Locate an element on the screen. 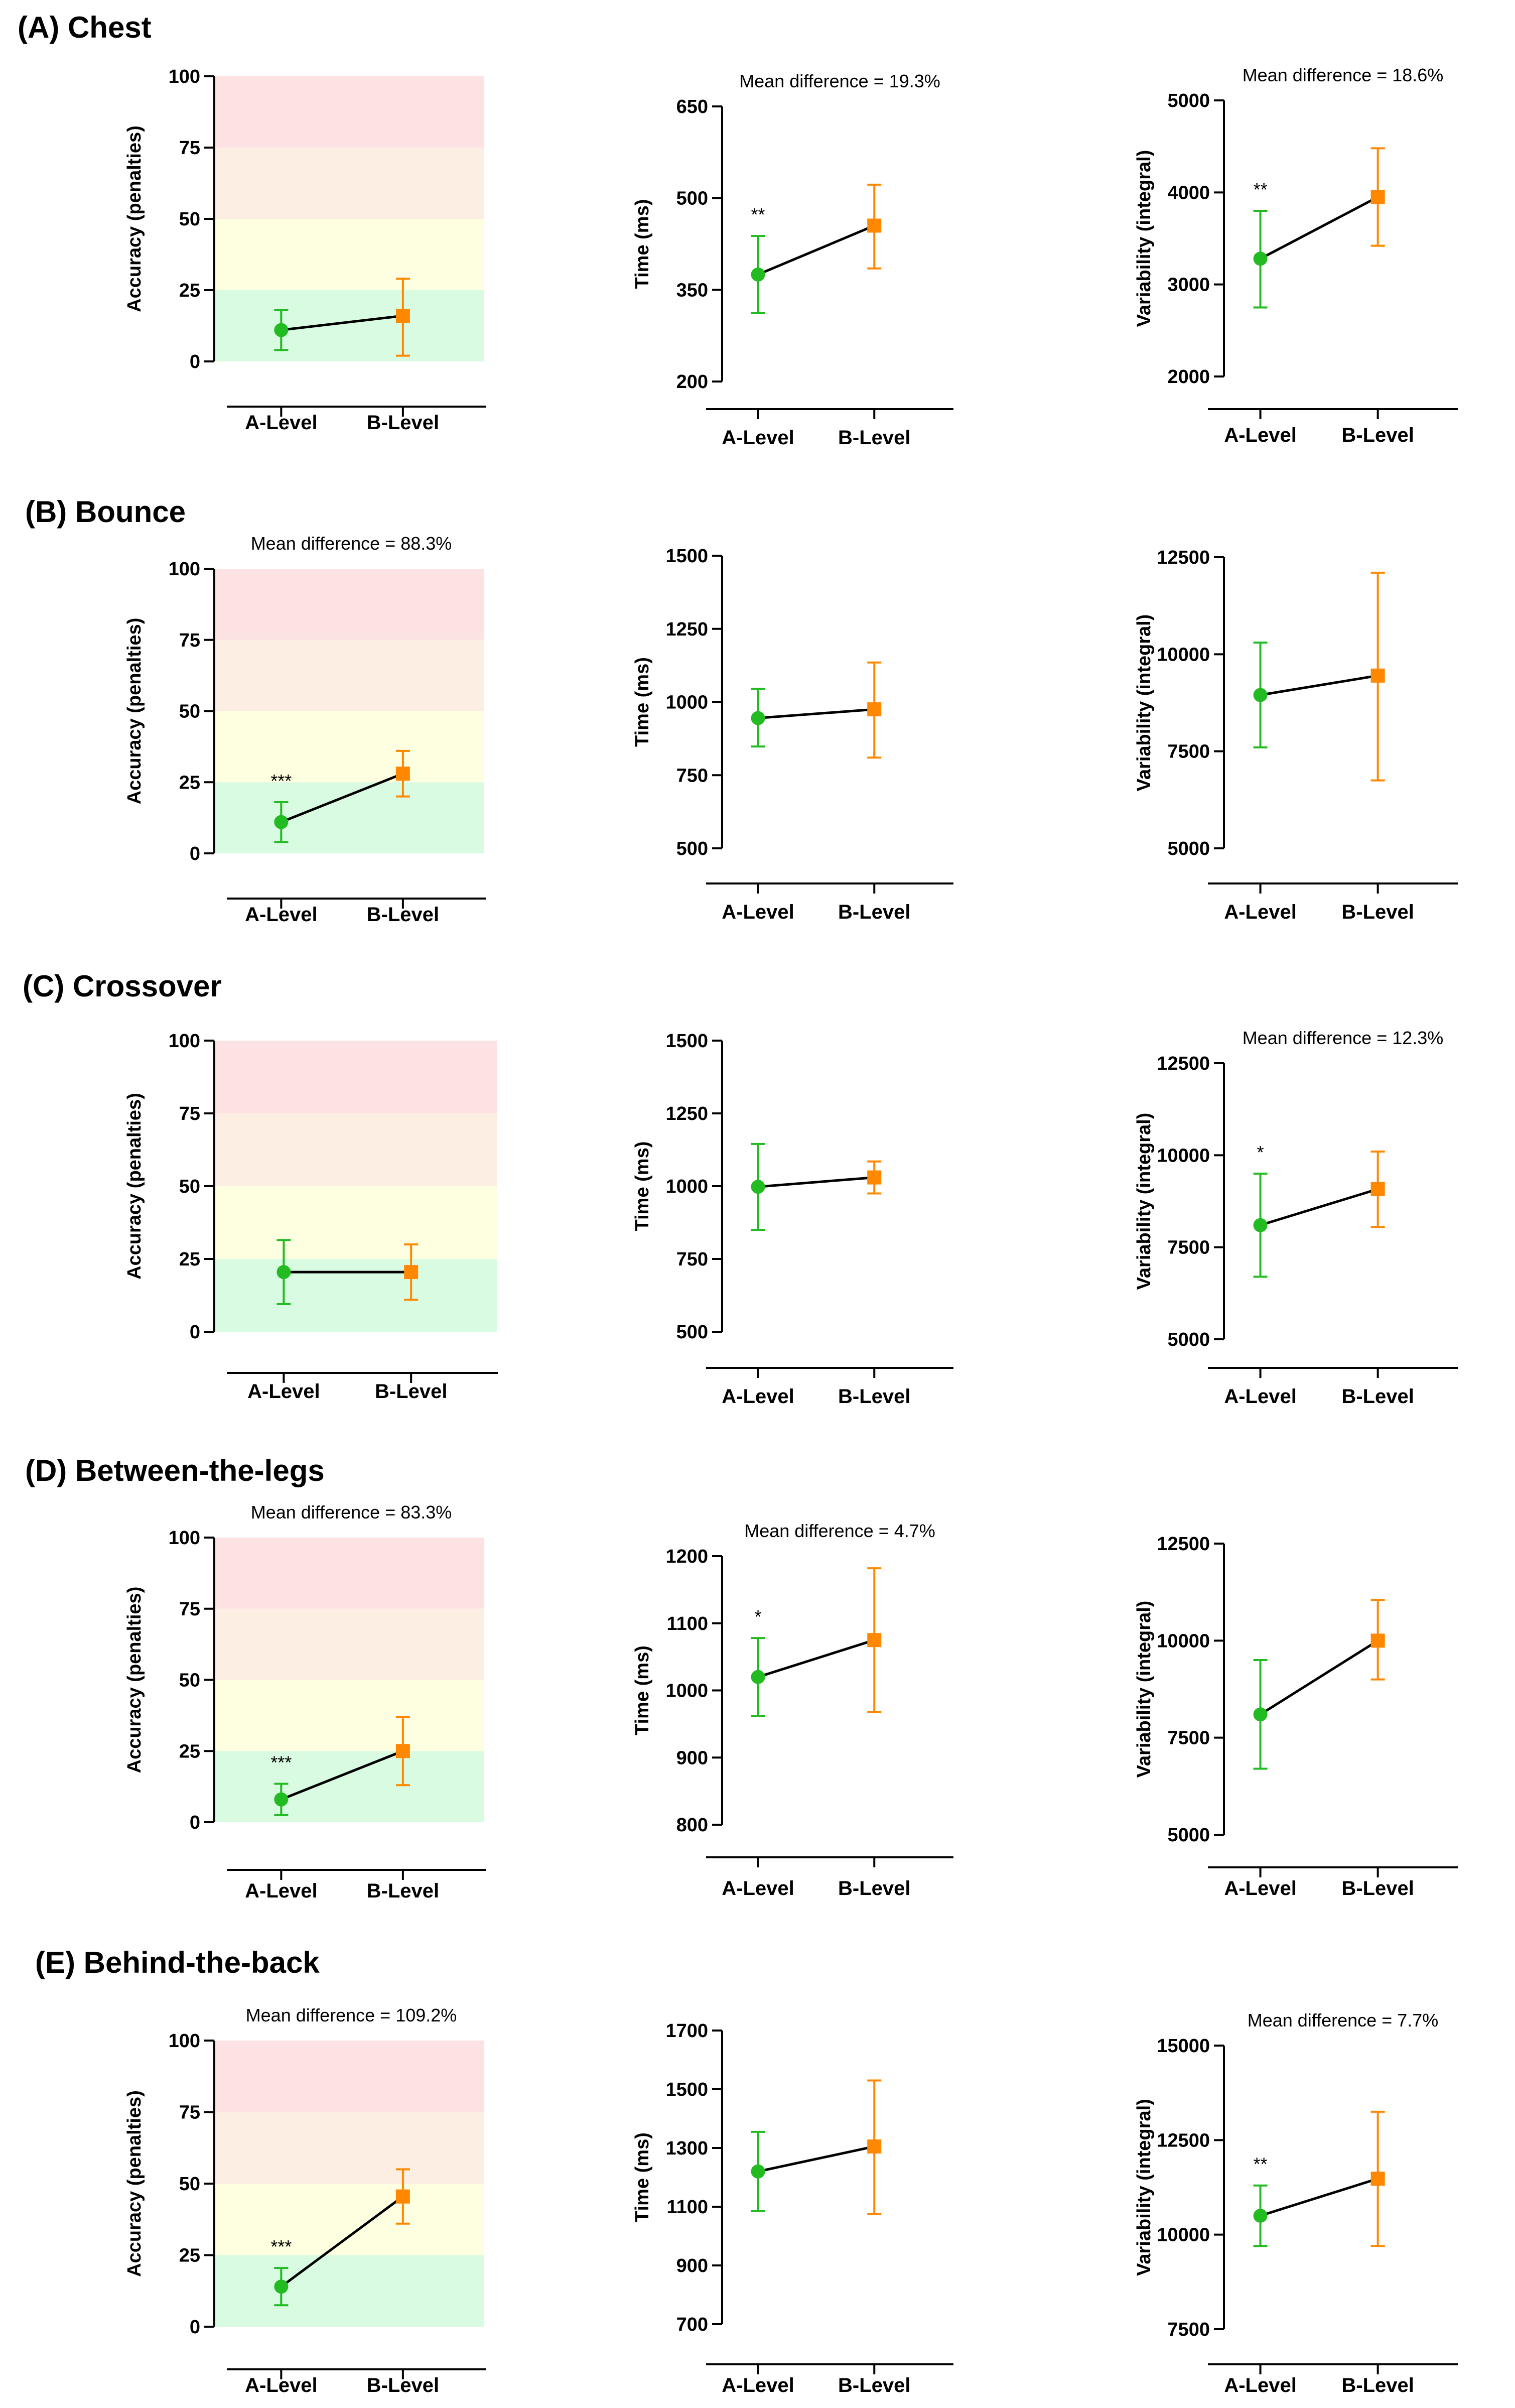 This screenshot has height=2408, width=1515. y-tick-label: 1000 is located at coordinates (686, 1691).